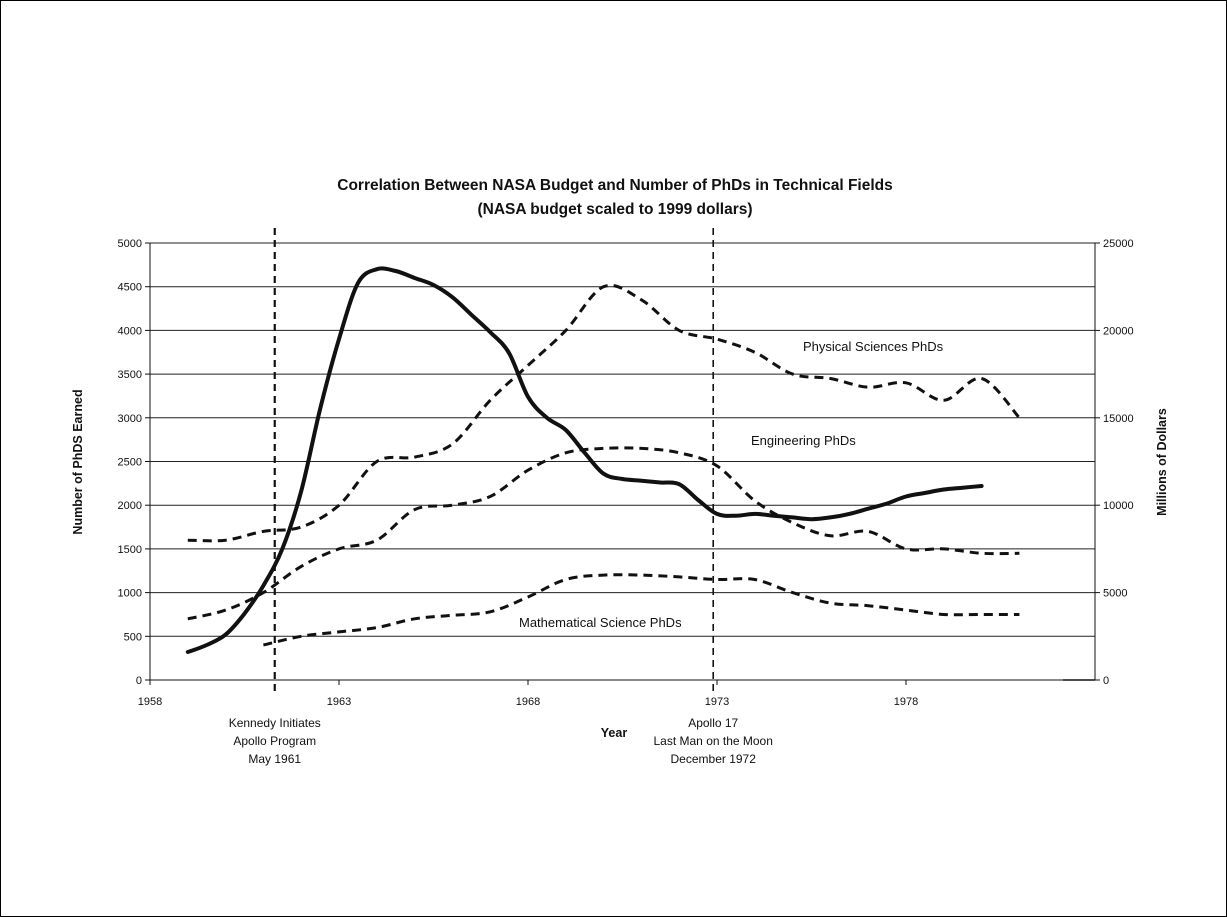  Describe the element at coordinates (1118, 506) in the screenshot. I see `y-tick-label-right: 10000` at that location.